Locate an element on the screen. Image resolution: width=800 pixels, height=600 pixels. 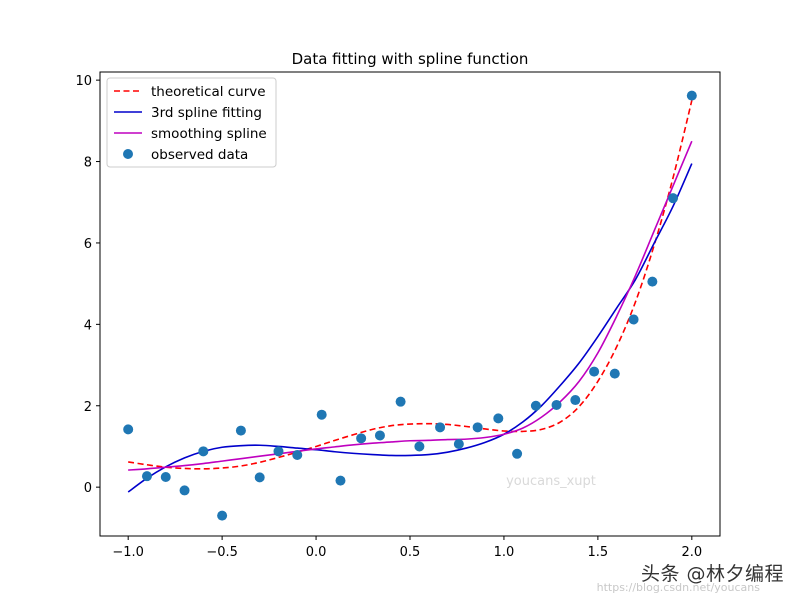
x-tick-label: −1.0 is located at coordinates (128, 552).